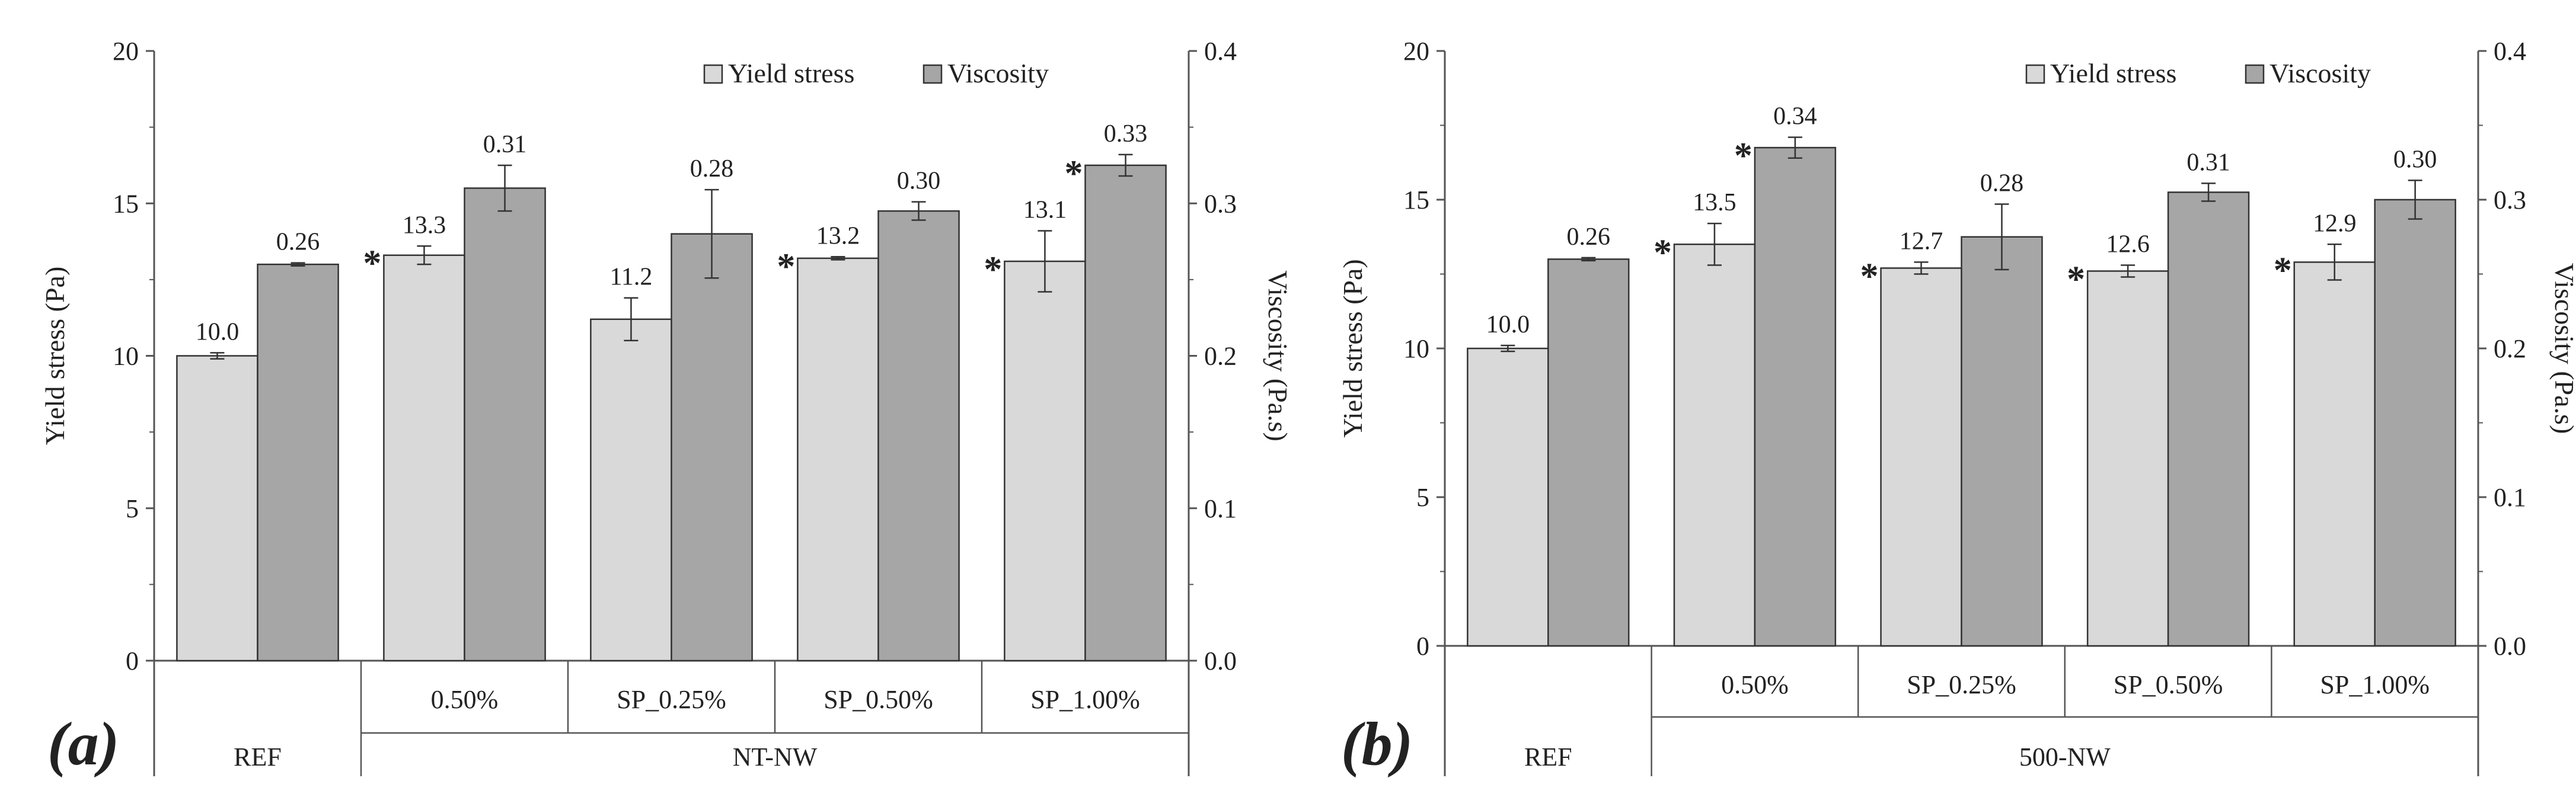 This screenshot has width=2576, height=810. Describe the element at coordinates (2128, 244) in the screenshot. I see `data-label: 12.6` at that location.